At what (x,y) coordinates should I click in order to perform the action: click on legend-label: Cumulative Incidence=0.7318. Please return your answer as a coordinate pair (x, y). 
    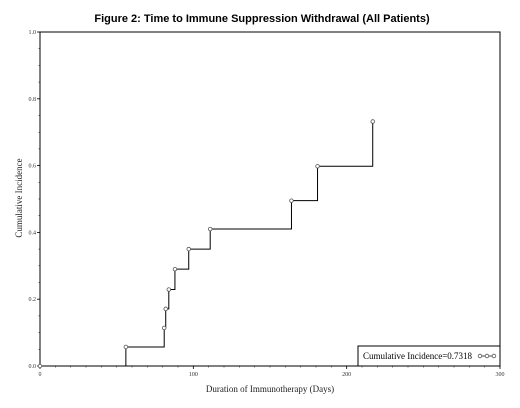
    Looking at the image, I should click on (418, 356).